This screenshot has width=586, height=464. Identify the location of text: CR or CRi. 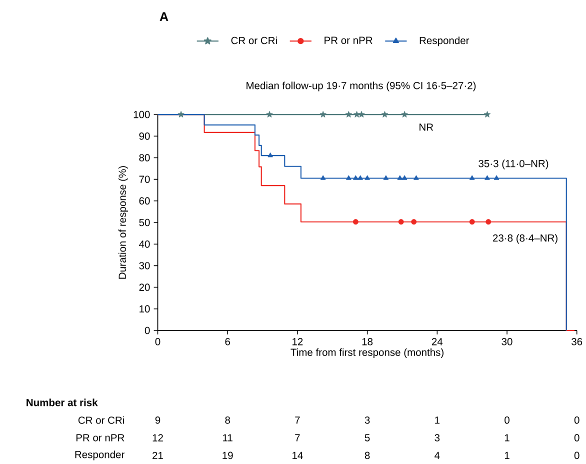
(101, 420).